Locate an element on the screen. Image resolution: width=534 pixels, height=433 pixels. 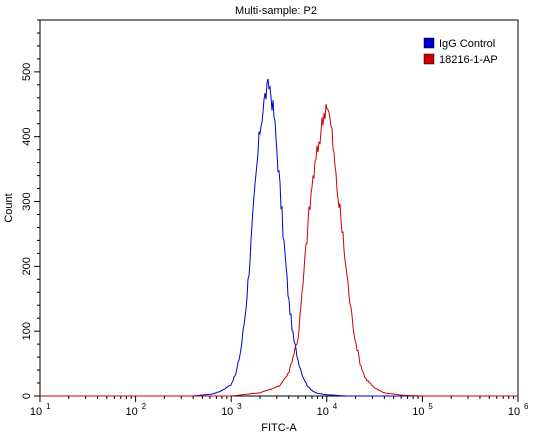
legend-swatch-18216-1-ap is located at coordinates (429, 59).